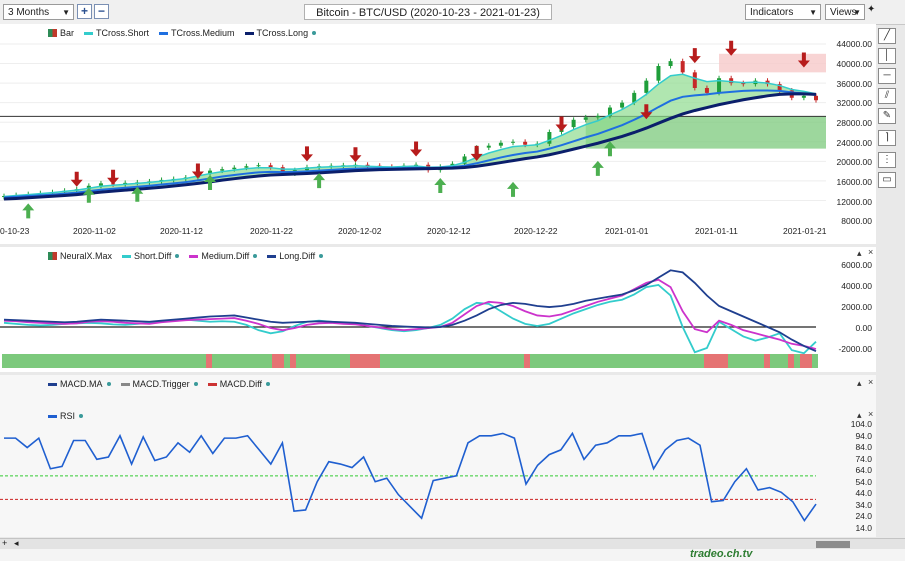  Describe the element at coordinates (887, 160) in the screenshot. I see `draw-dotted-tool: ⋮` at that location.